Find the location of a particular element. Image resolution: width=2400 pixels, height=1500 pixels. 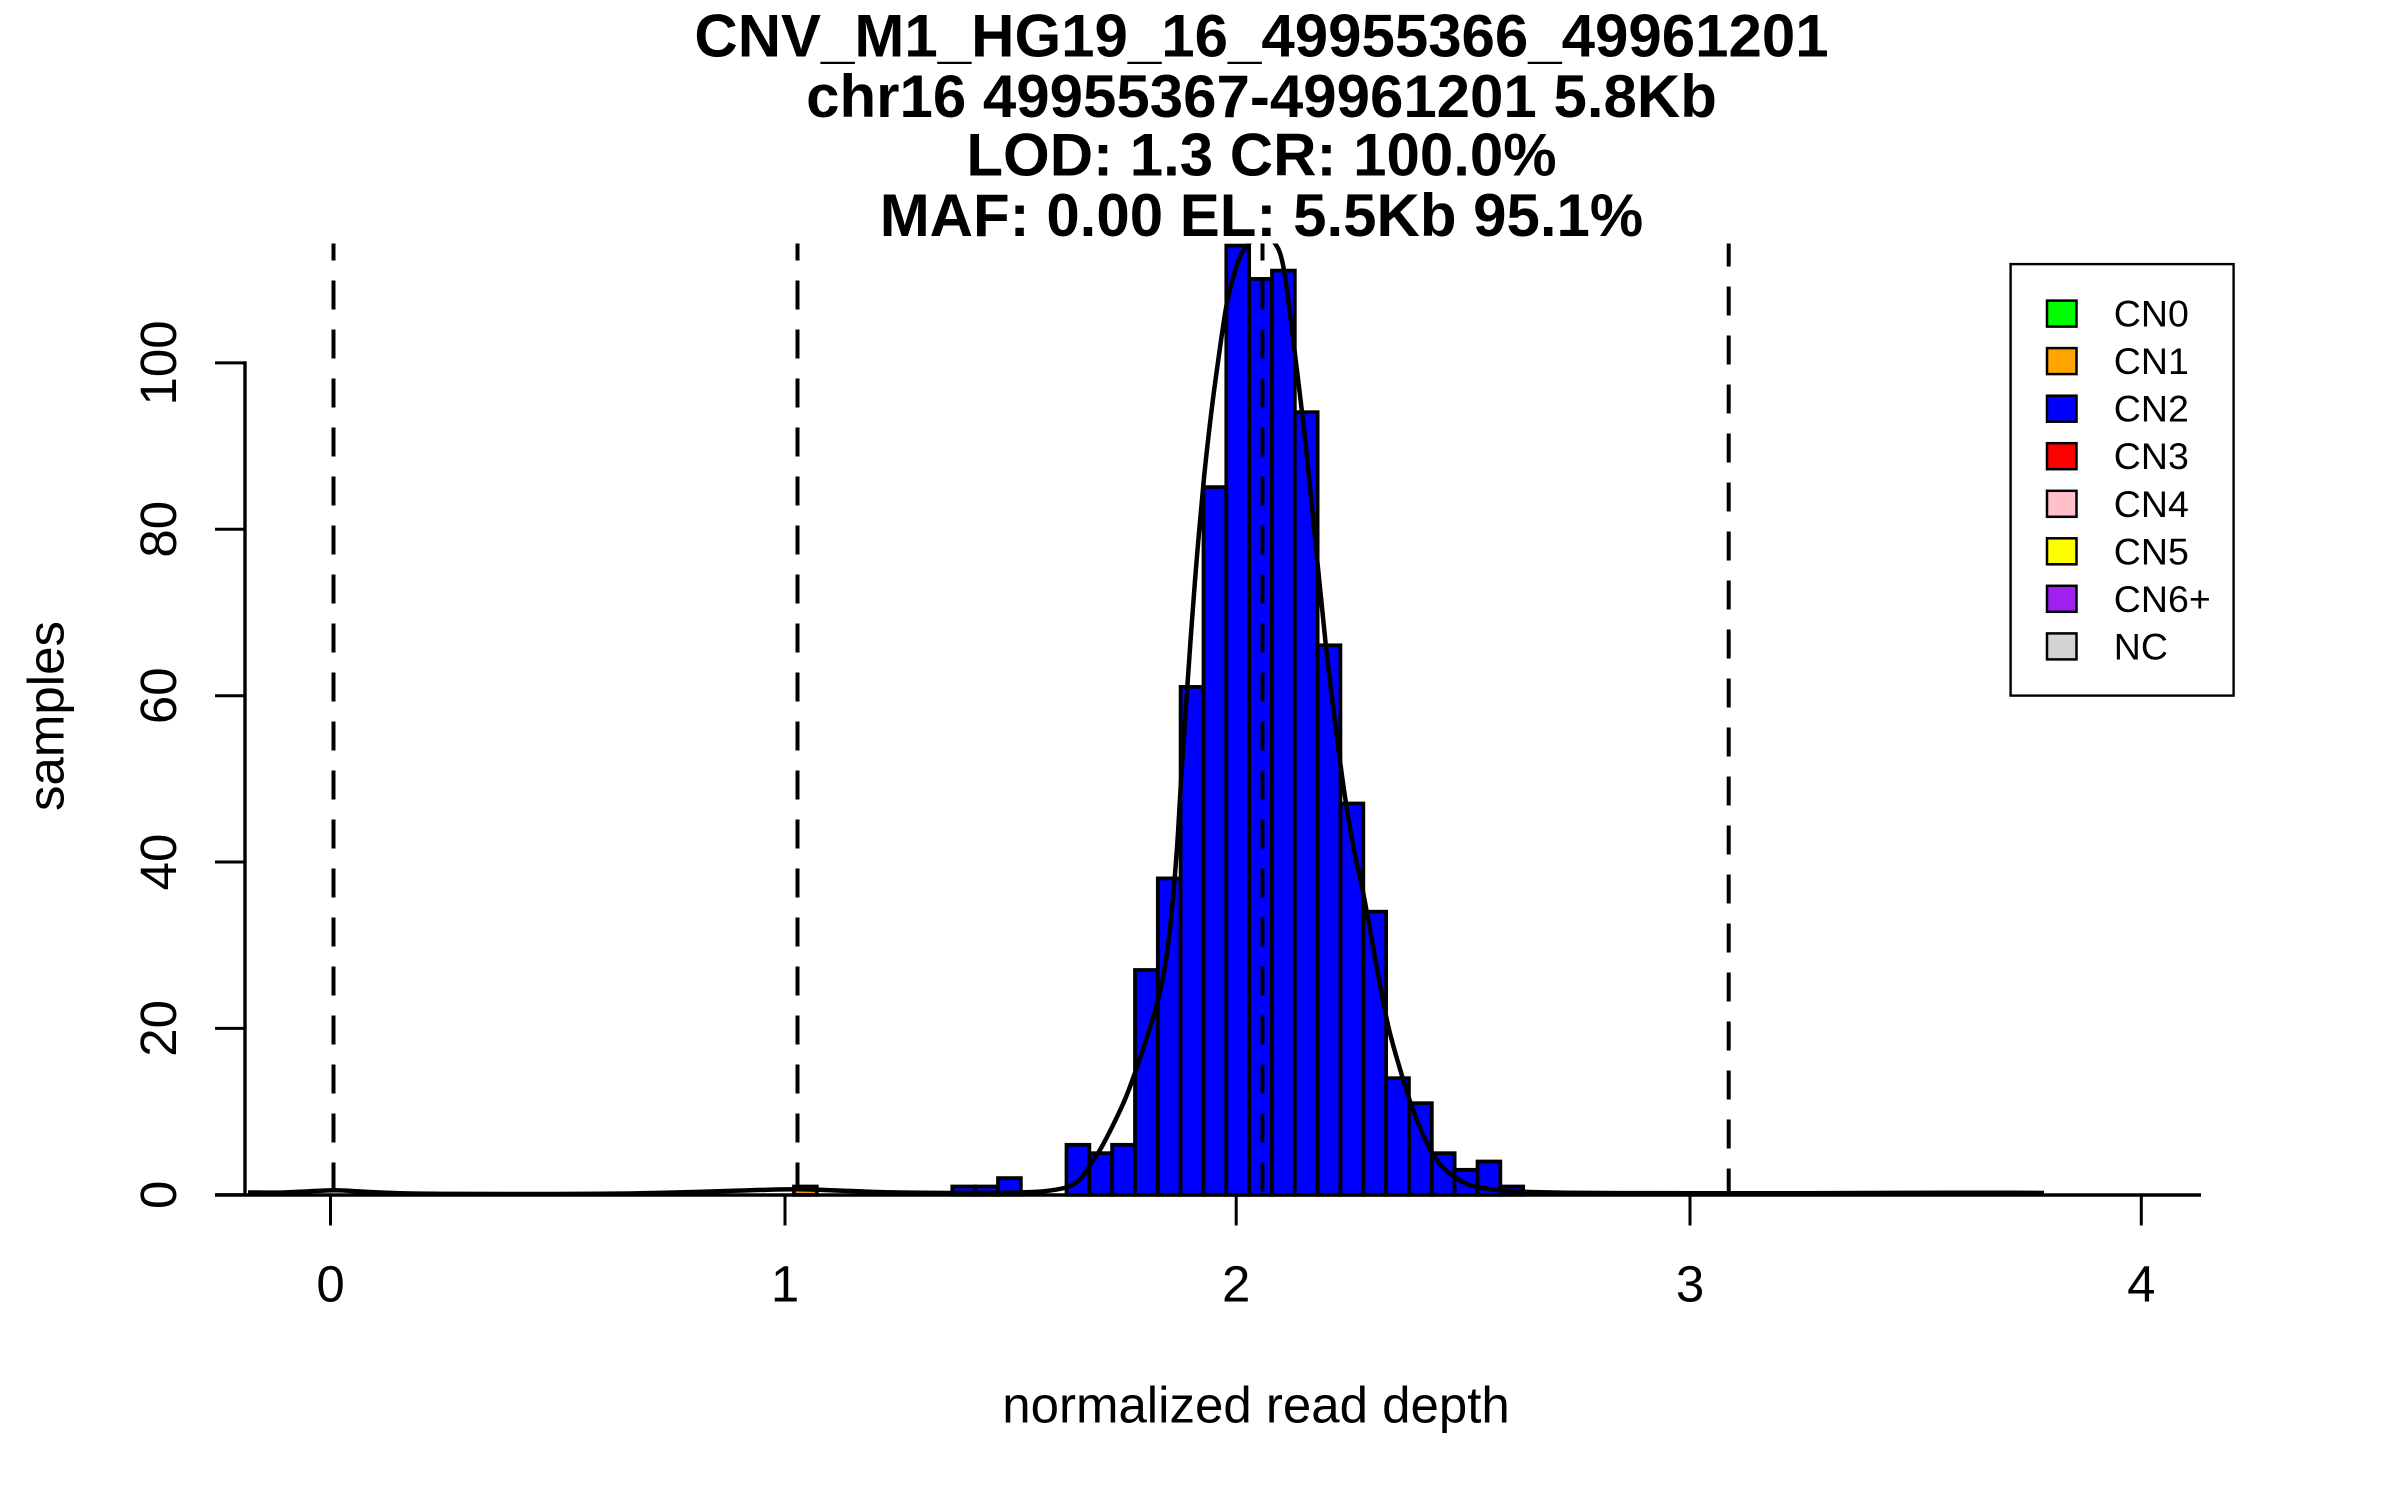

svg-text: MAF: 0.00 EL: 5.5Kb 95.1% is located at coordinates (1262, 215).